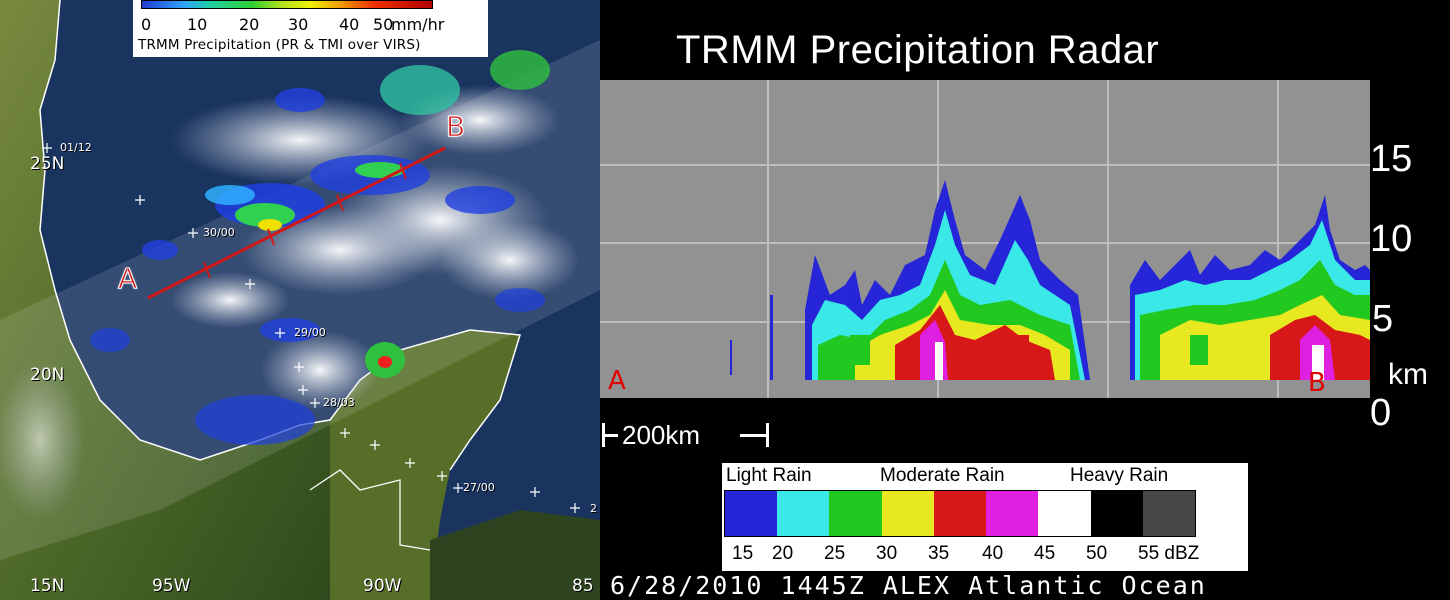 This screenshot has width=1450, height=600. Describe the element at coordinates (887, 553) in the screenshot. I see `legend-value: 30` at that location.